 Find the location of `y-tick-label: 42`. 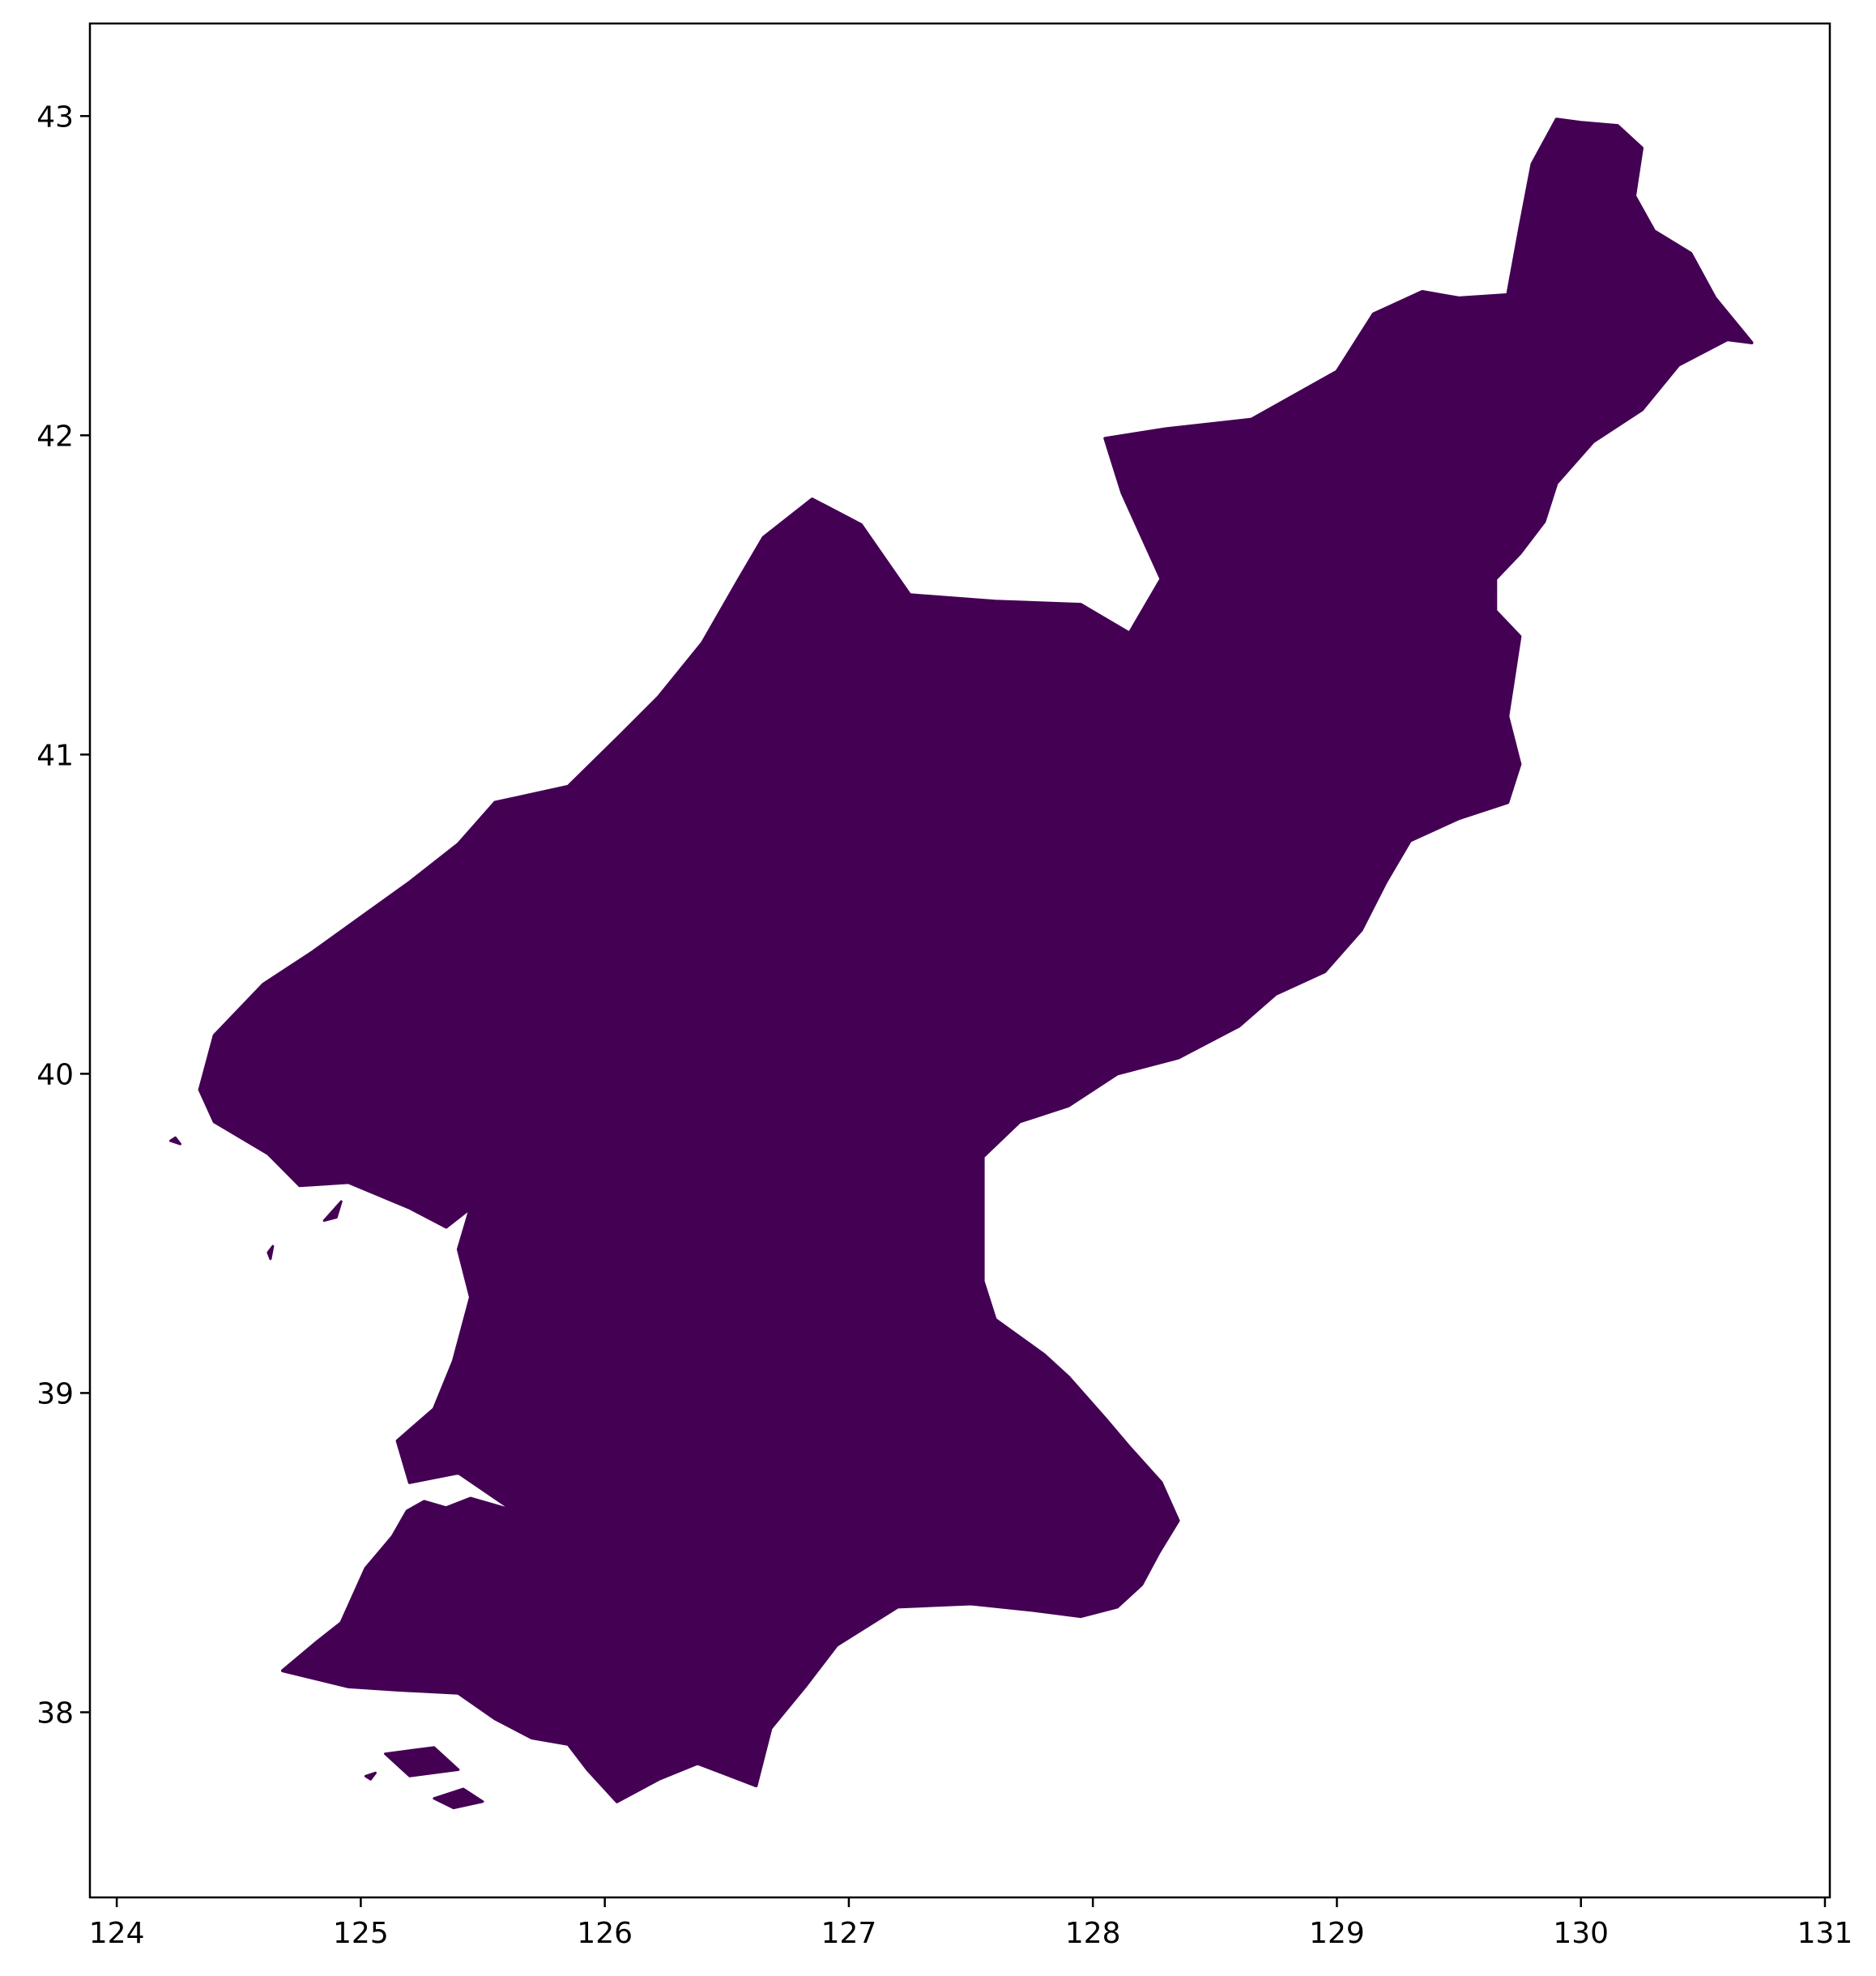

y-tick-label: 42 is located at coordinates (55, 437).